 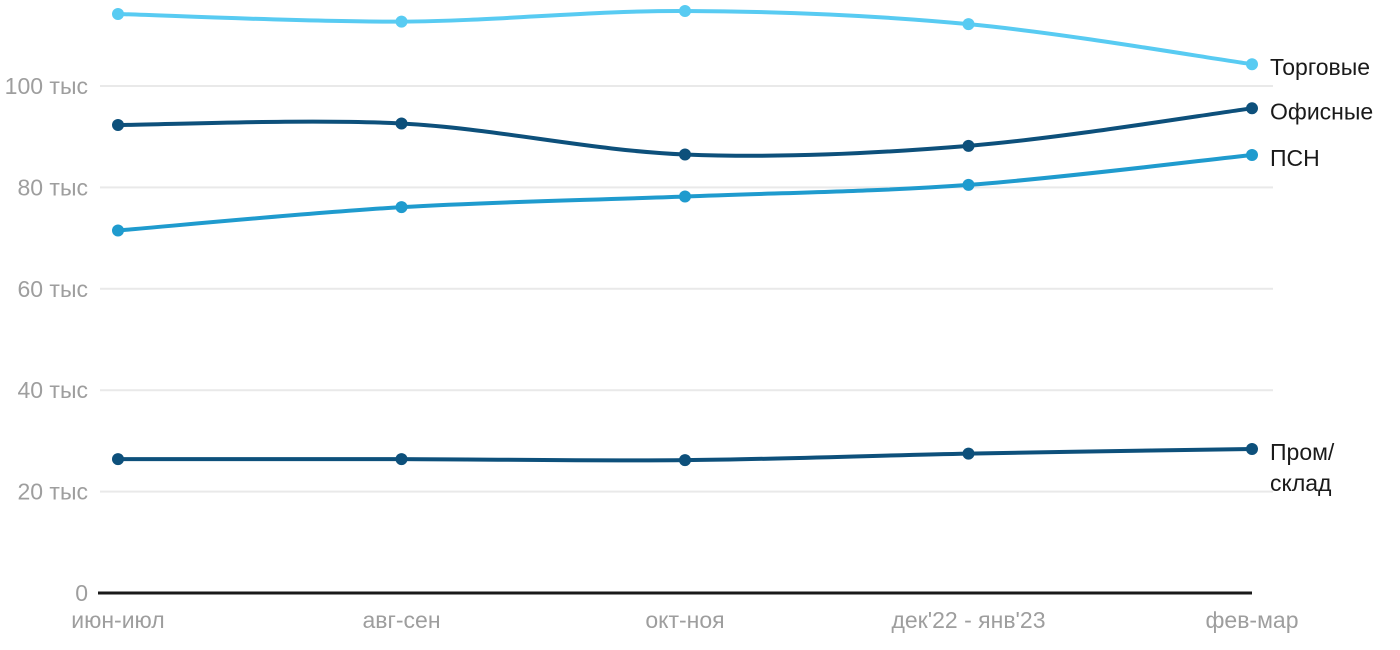 I want to click on series-label-office: Офисные, so click(x=1321, y=111).